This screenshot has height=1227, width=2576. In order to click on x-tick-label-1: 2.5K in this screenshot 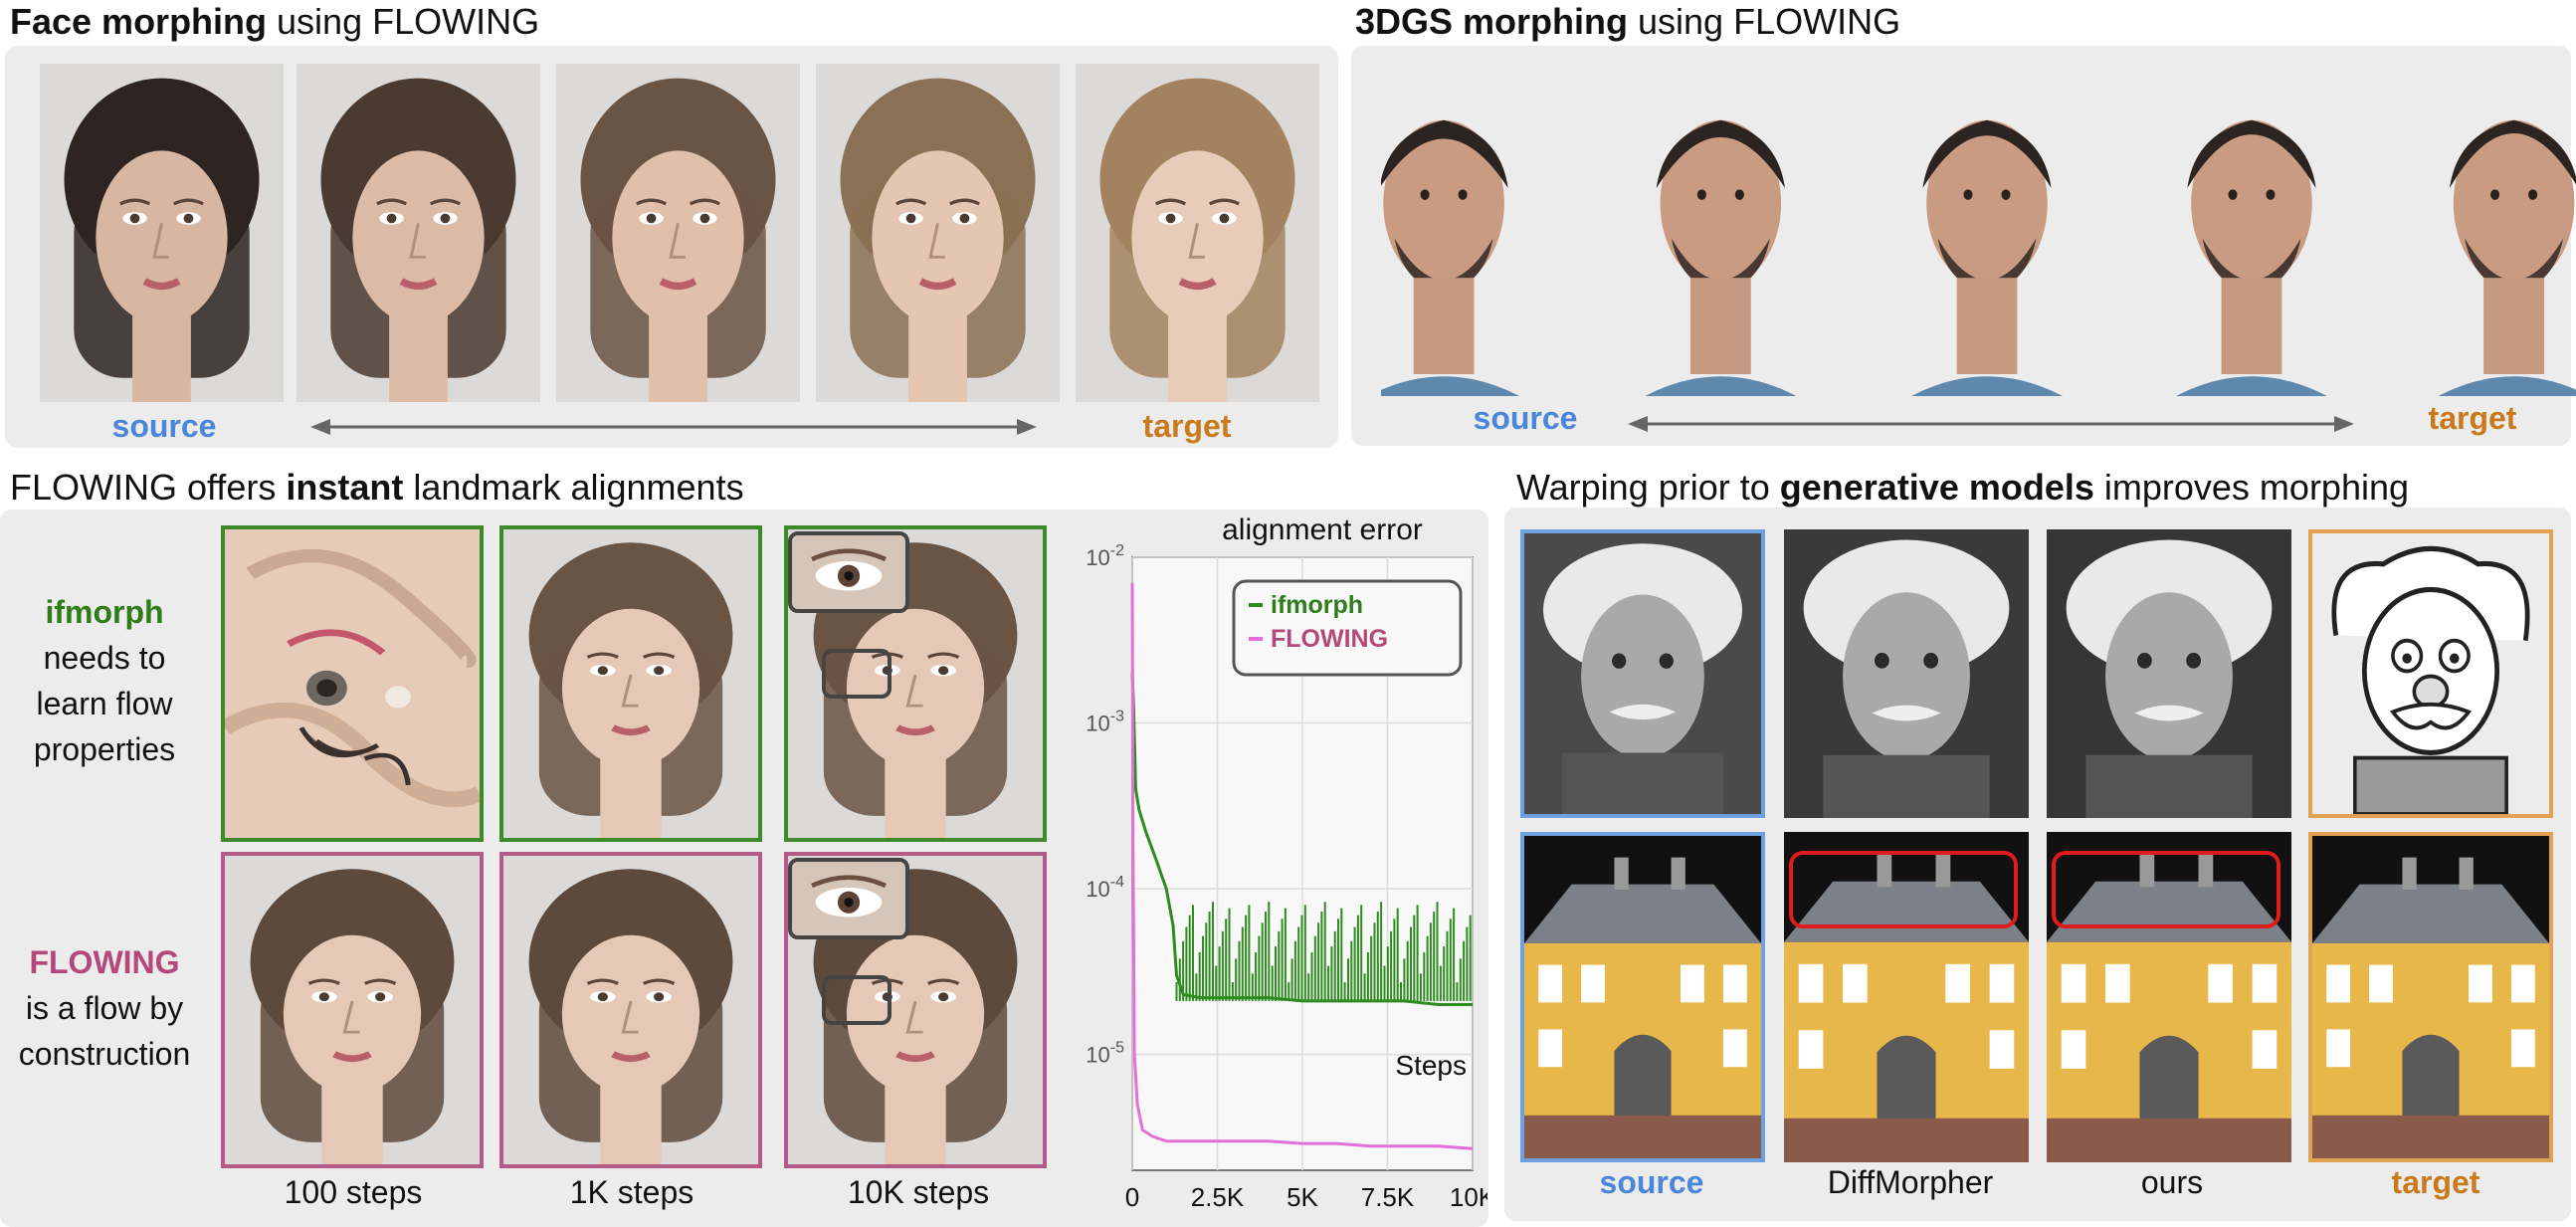, I will do `click(1218, 1197)`.